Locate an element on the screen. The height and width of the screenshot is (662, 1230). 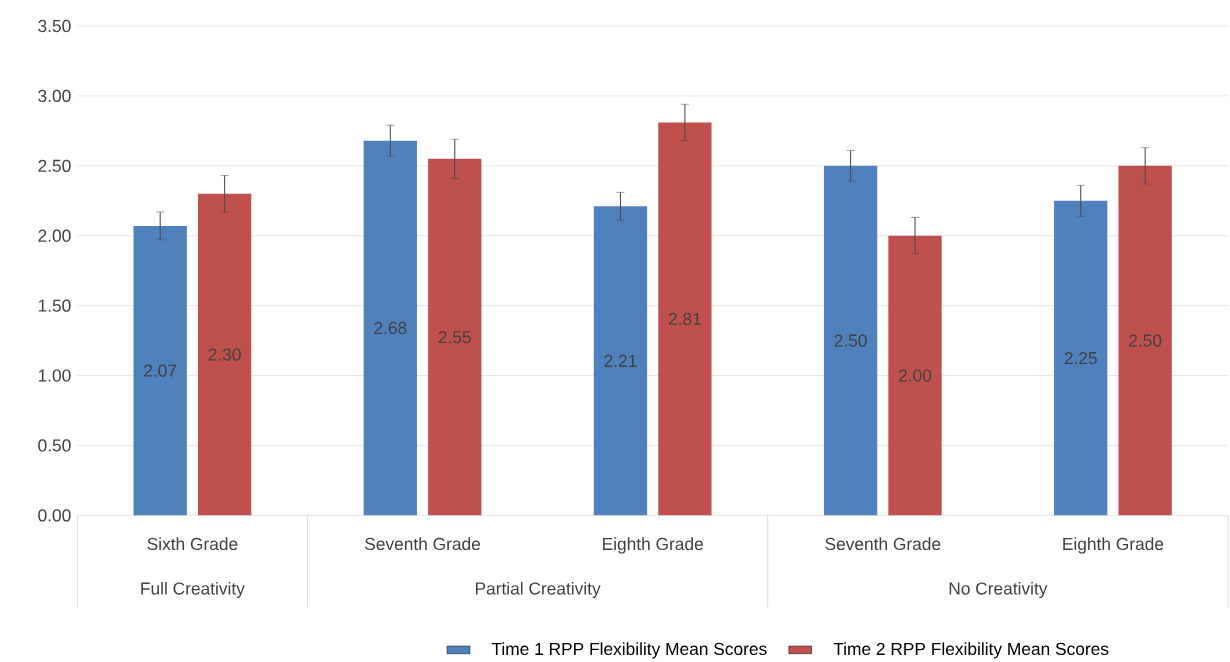
legend-label: Time 1 RPP Flexibility Mean Scores is located at coordinates (629, 650).